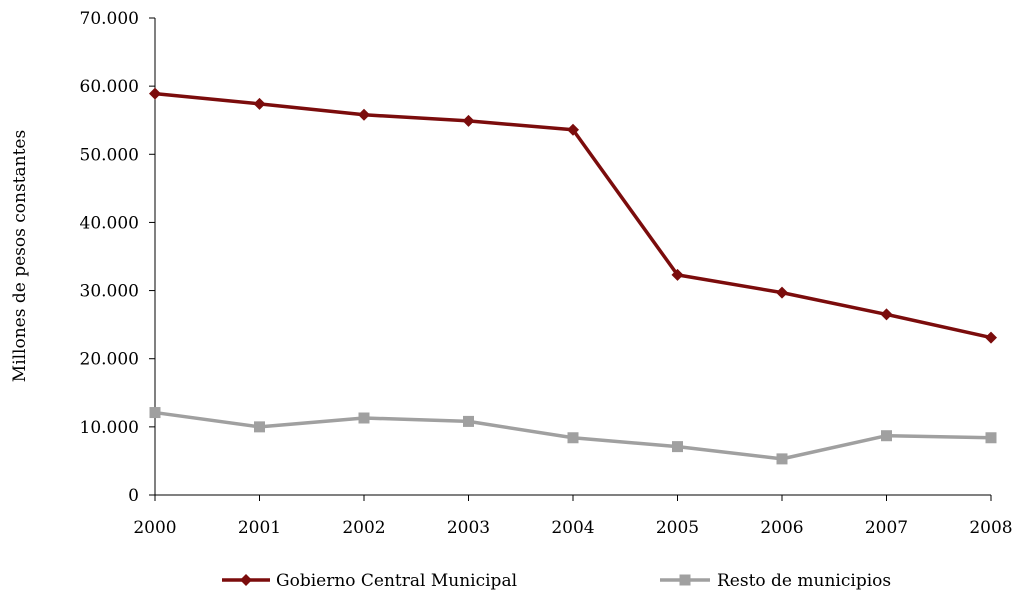 Image resolution: width=1019 pixels, height=594 pixels. I want to click on x-tick-label: 2001, so click(259, 528).